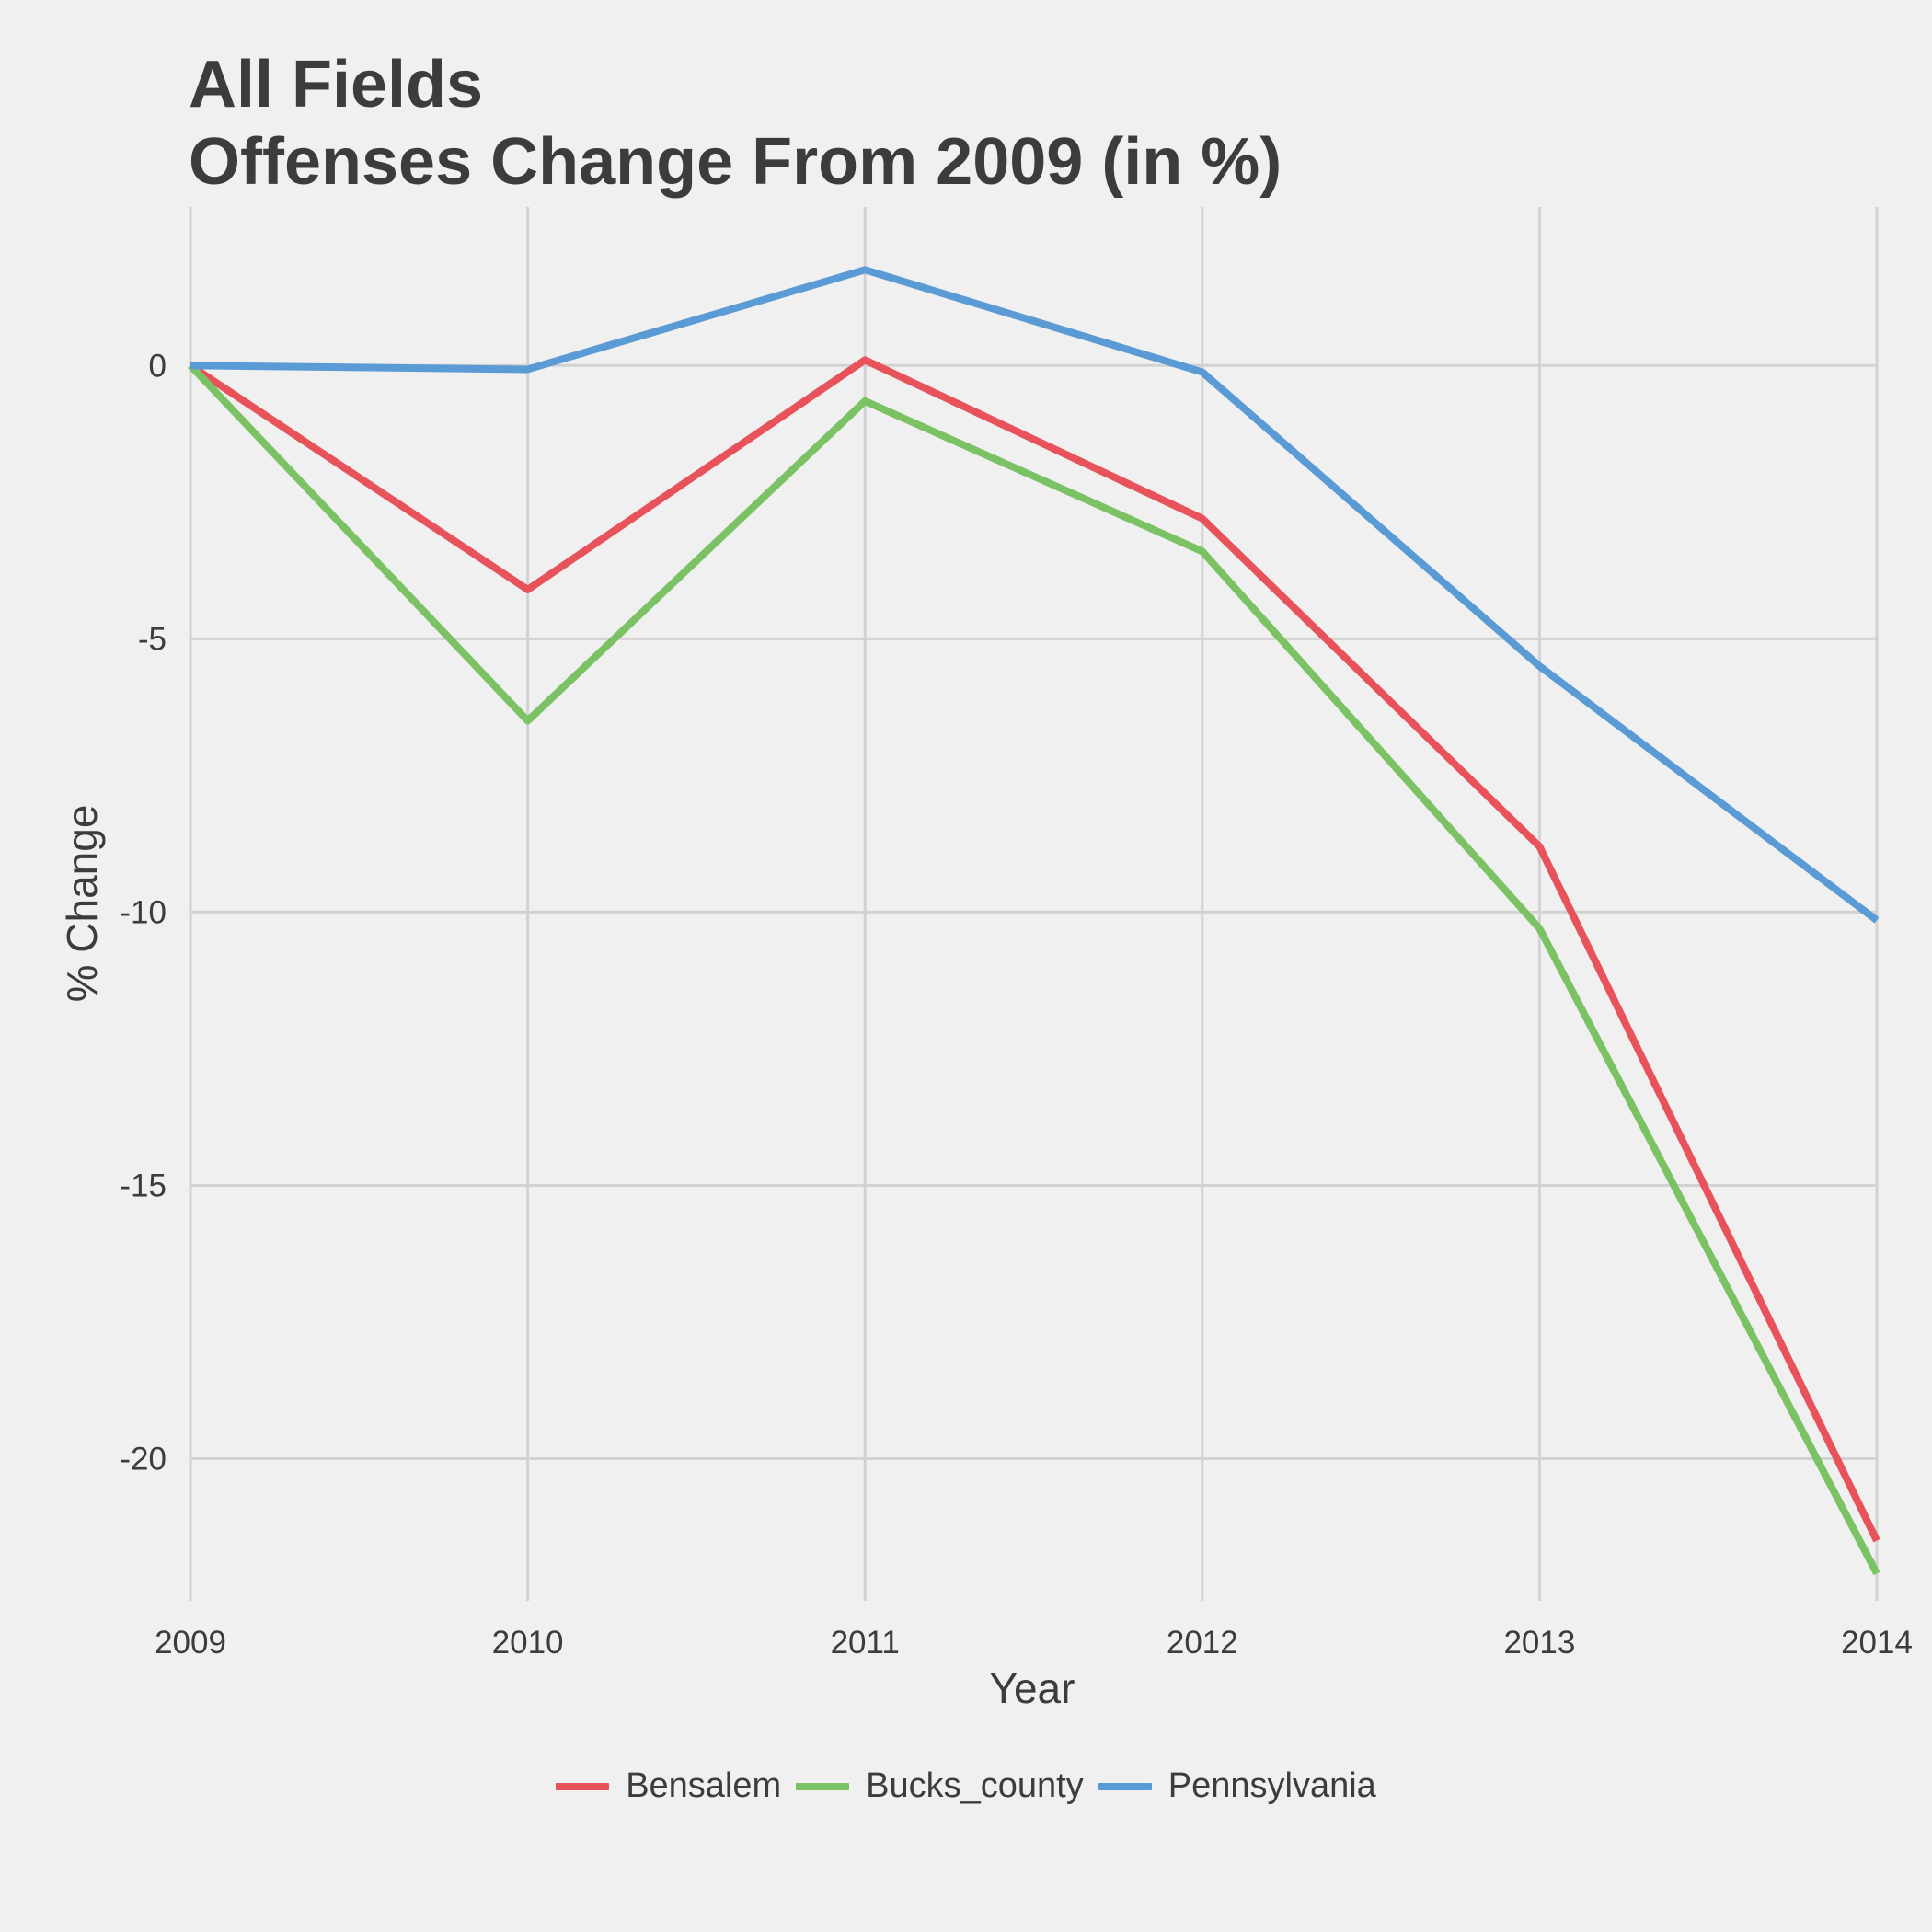 The width and height of the screenshot is (1932, 1932). I want to click on y-tick-label: 0, so click(158, 366).